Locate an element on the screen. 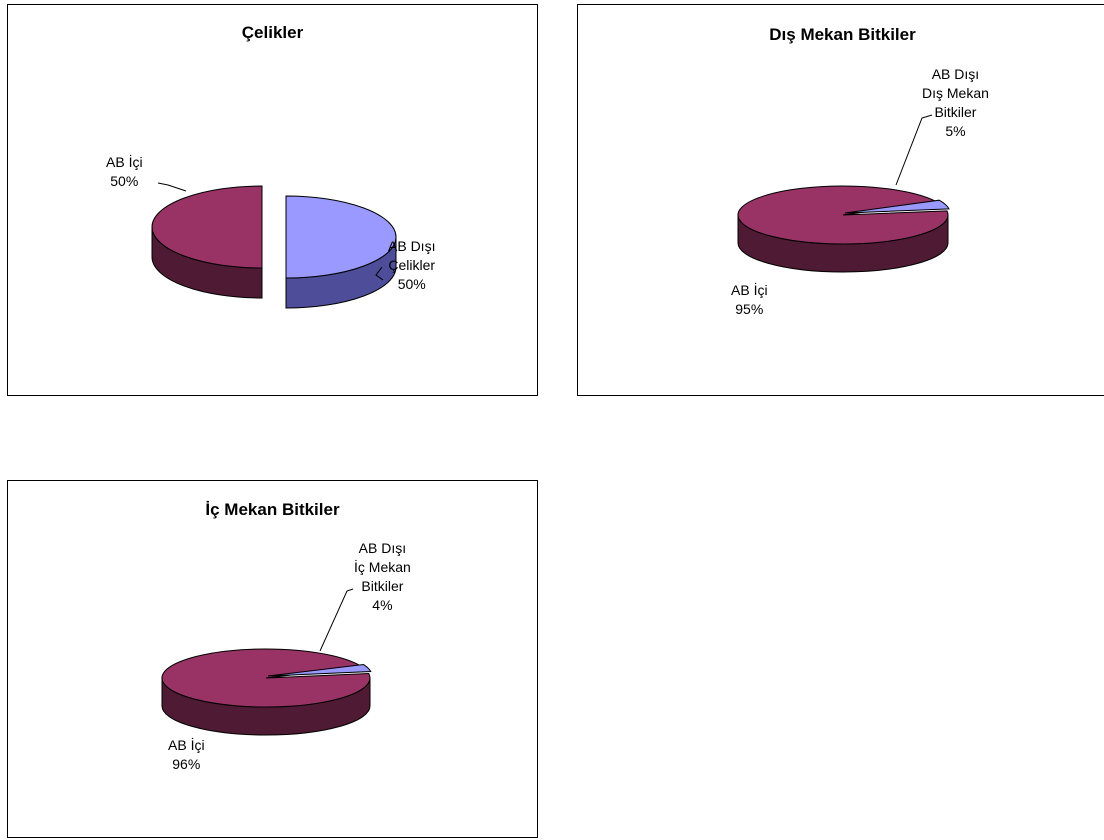  chart-title: Dış Mekan Bitkiler is located at coordinates (842, 34).